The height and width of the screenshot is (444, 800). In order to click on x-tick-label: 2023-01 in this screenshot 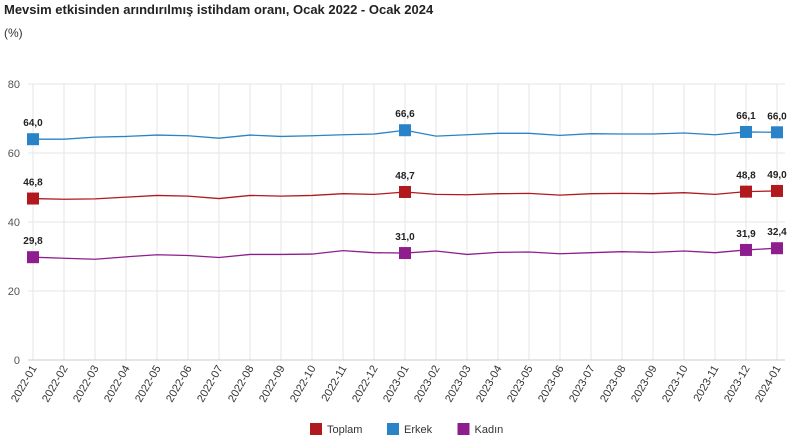, I will do `click(396, 384)`.